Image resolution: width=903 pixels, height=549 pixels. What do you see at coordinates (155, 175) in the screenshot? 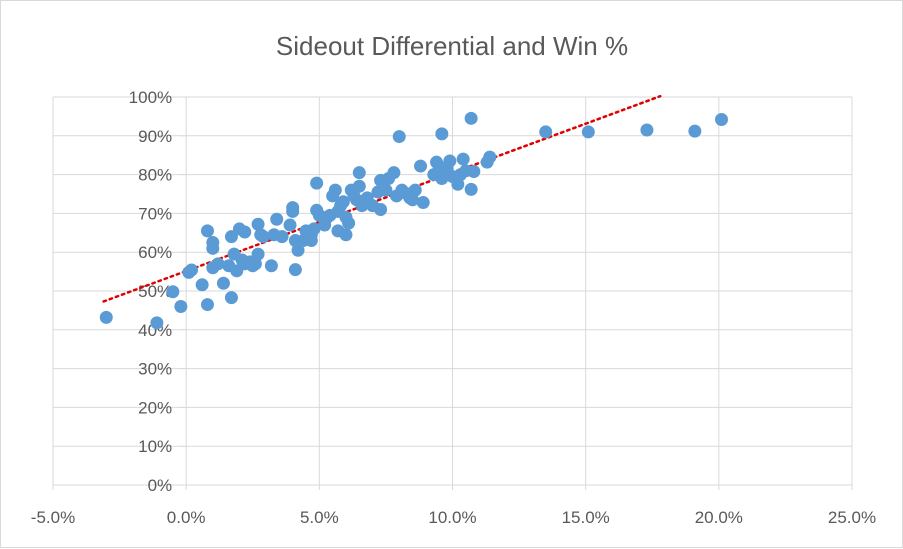
I see `y-tick-label: 80%` at bounding box center [155, 175].